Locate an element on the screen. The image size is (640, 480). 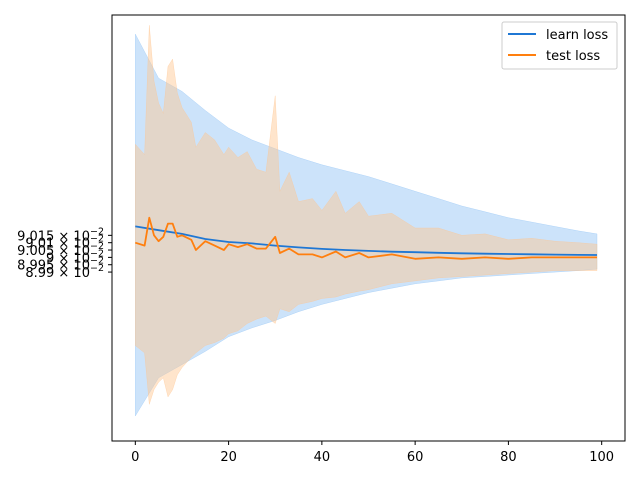
x-tick-label: 20 is located at coordinates (228, 457).